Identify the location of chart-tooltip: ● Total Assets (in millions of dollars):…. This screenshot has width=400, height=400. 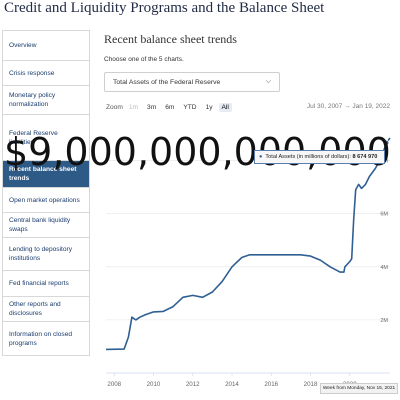
(319, 157).